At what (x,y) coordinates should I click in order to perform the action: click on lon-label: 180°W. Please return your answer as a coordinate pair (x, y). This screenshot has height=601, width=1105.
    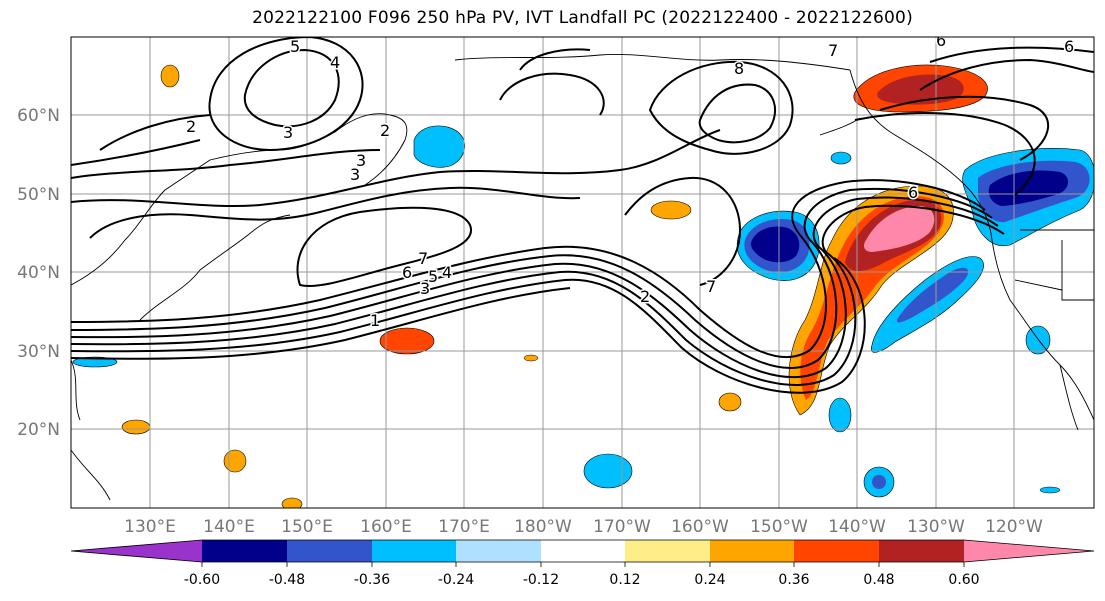
    Looking at the image, I should click on (543, 527).